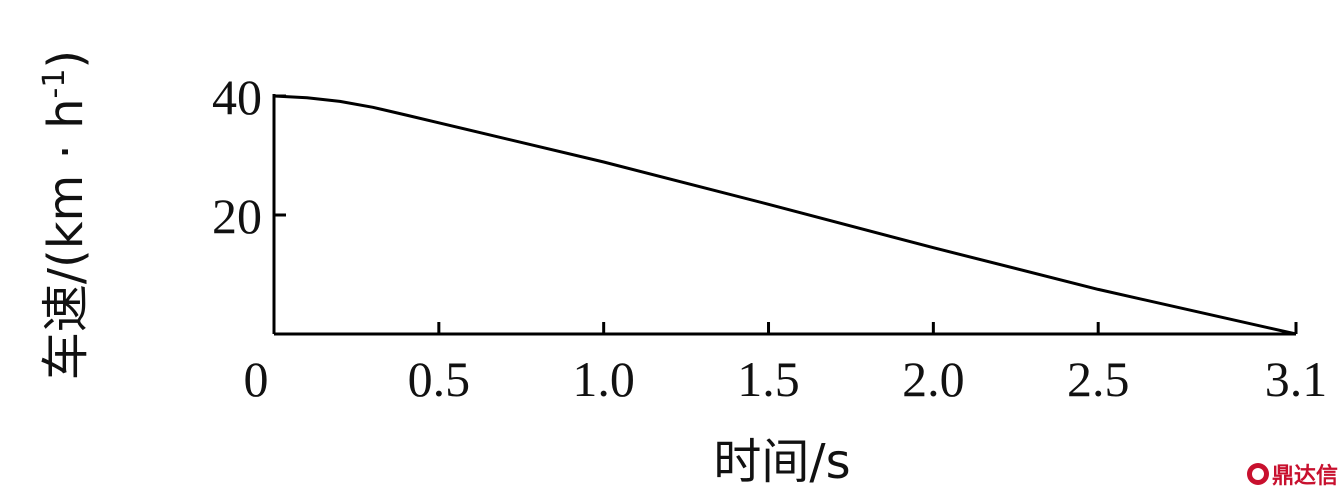  I want to click on watermark-text: 鼎达信, so click(1304, 476).